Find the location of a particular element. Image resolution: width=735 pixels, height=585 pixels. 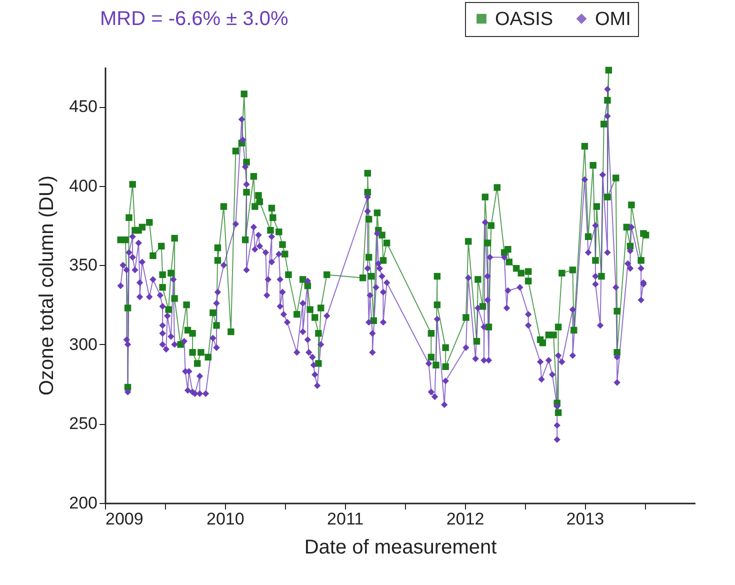

x-tick-label: 2013 is located at coordinates (585, 519).